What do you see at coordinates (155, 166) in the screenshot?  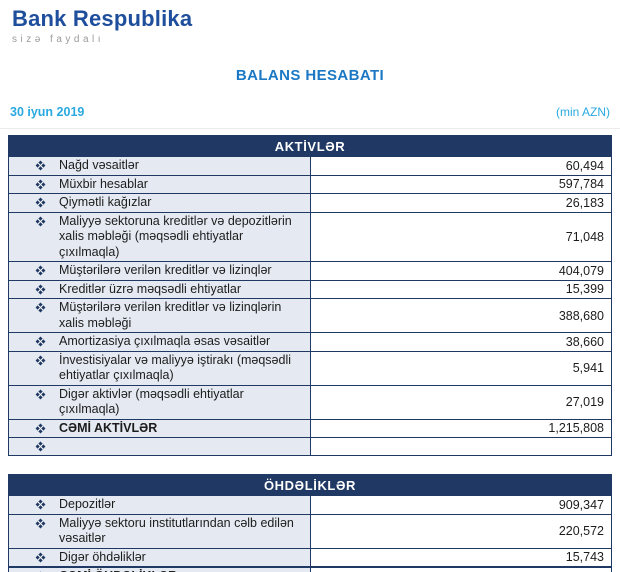 I see `row-label-inner: Nağd vəsaitlər` at bounding box center [155, 166].